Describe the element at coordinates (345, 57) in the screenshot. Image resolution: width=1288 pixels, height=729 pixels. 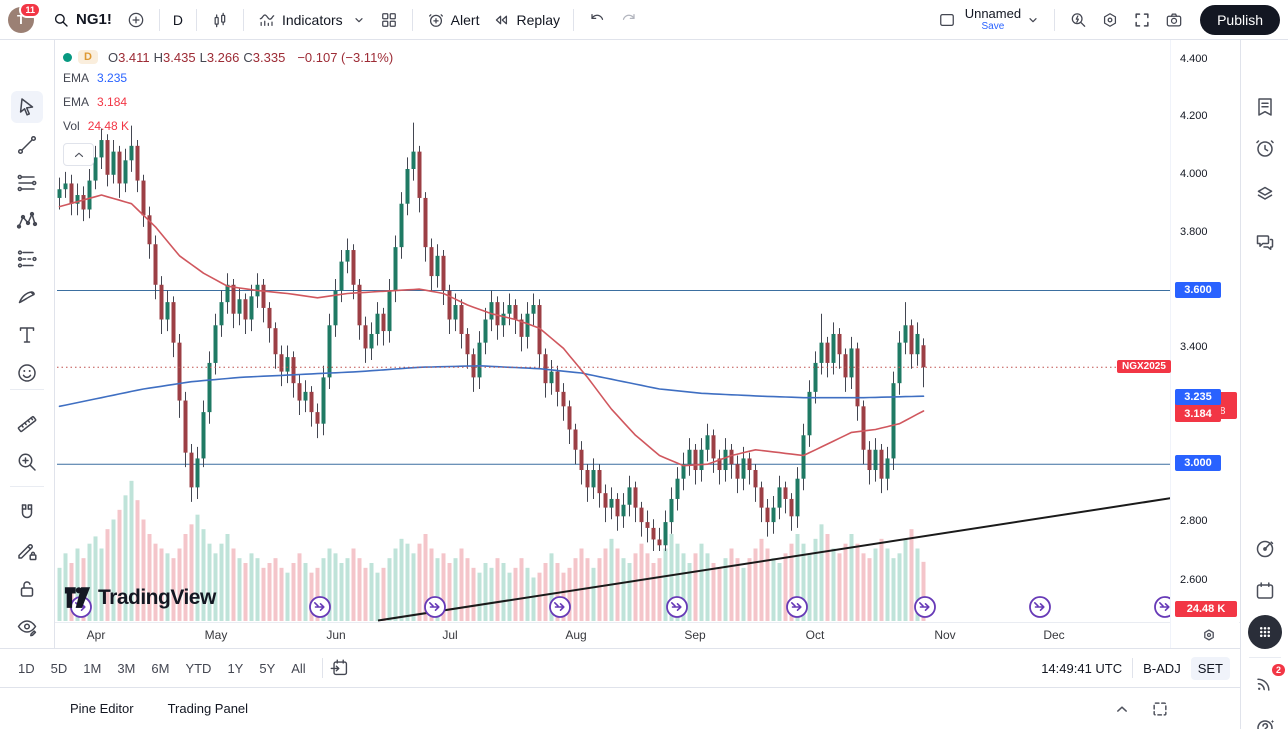
I see `change-value: −0.107 (−3.11%)` at that location.